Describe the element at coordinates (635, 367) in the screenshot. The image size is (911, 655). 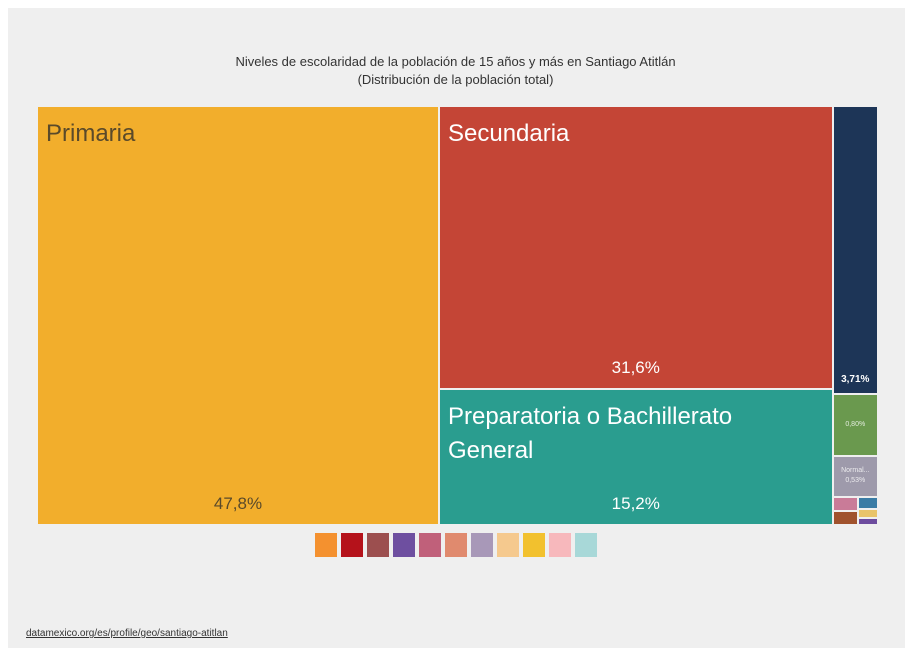
I see `value-label: 31,6%` at that location.